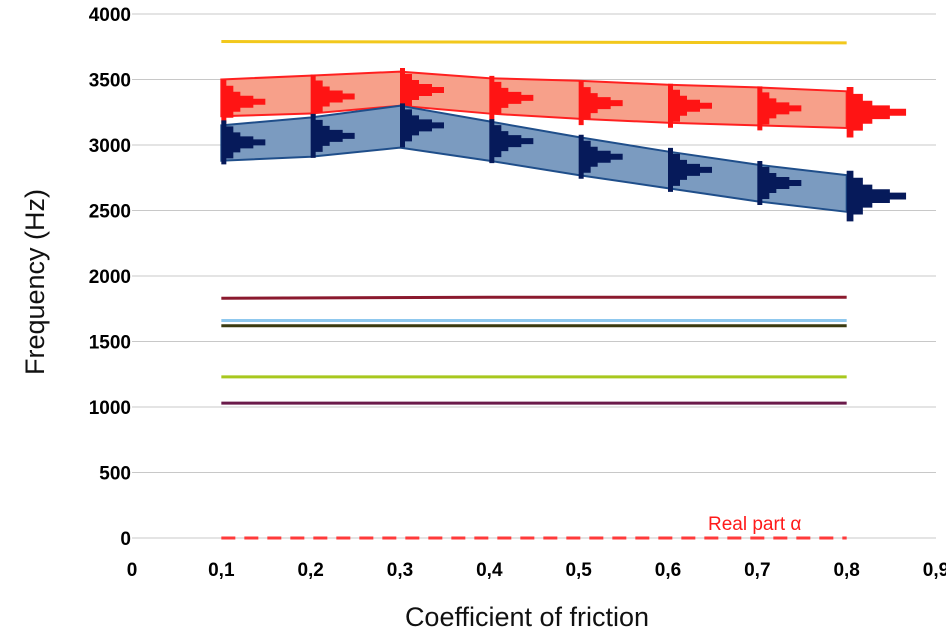 The height and width of the screenshot is (635, 946). Describe the element at coordinates (110, 15) in the screenshot. I see `y-tick-4000: 4000` at that location.